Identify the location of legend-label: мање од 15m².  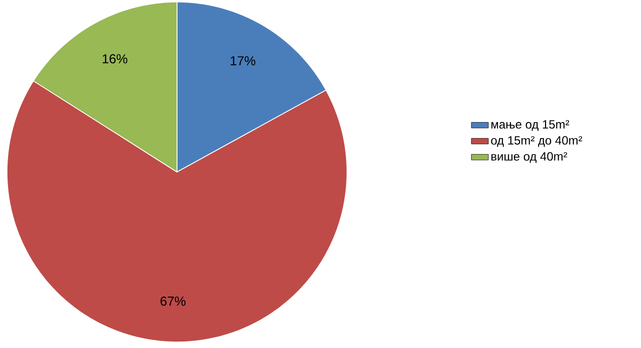
(530, 125).